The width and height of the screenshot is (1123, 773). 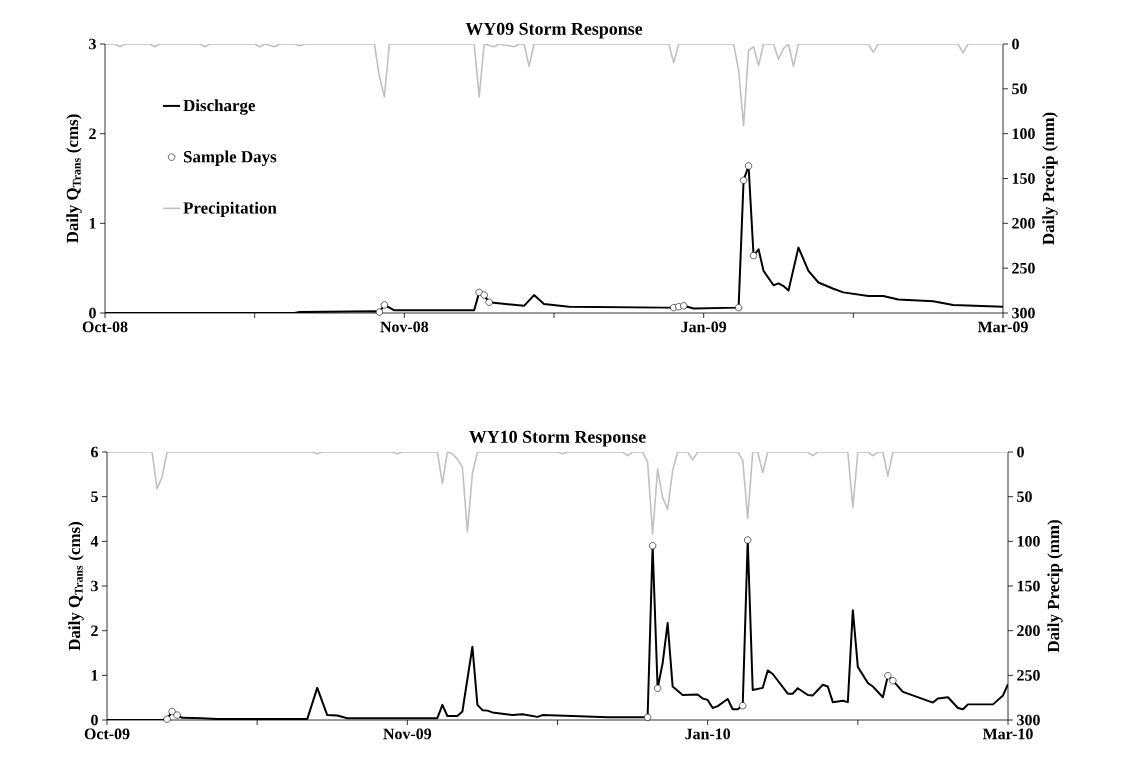 I want to click on x-tick-label: Mar-10, so click(x=1007, y=734).